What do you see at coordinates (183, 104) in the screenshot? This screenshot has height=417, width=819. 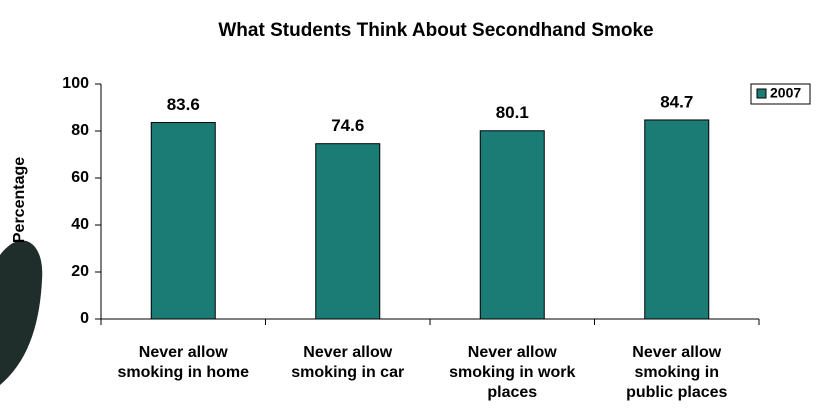 I see `value-label: 83.6` at bounding box center [183, 104].